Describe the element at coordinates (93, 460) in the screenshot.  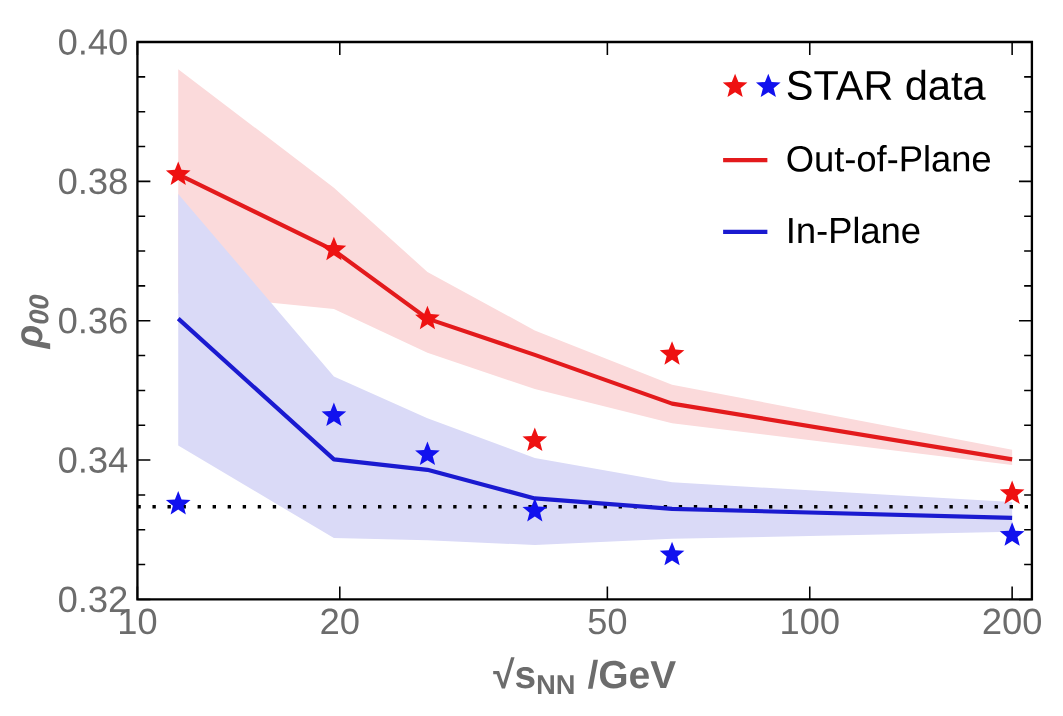
I see `y-tick-label: 0.34` at that location.